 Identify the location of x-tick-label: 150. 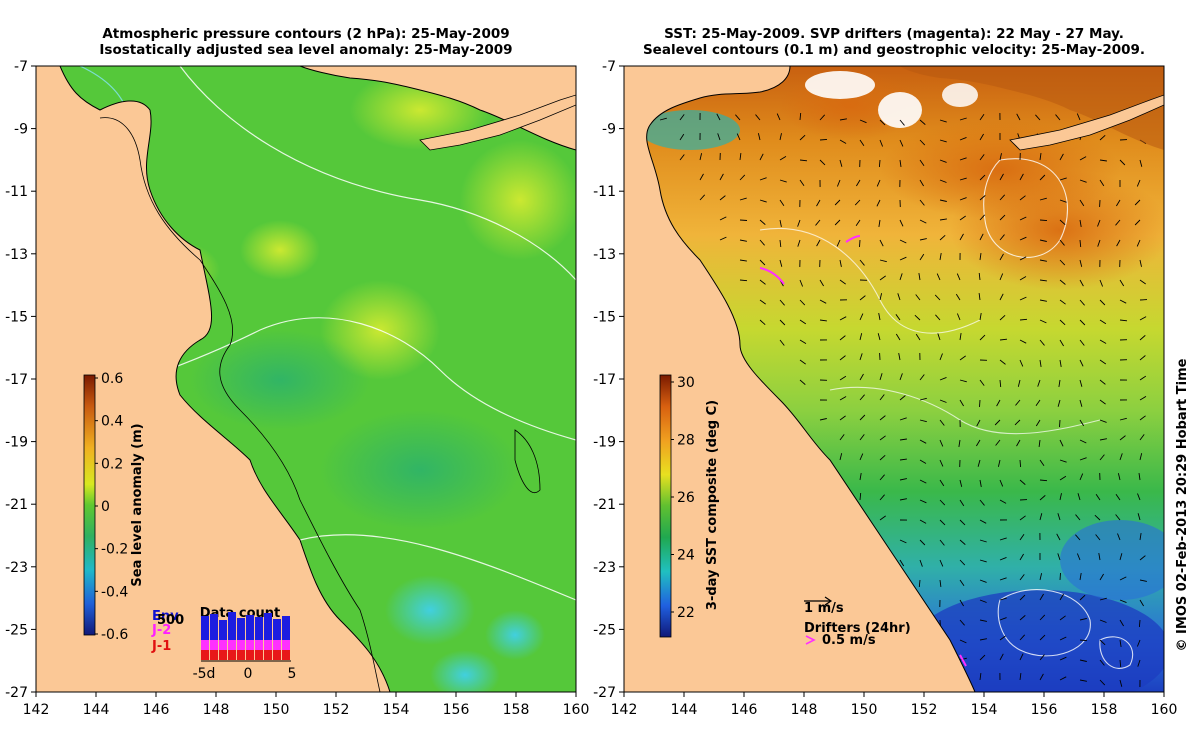
(864, 710).